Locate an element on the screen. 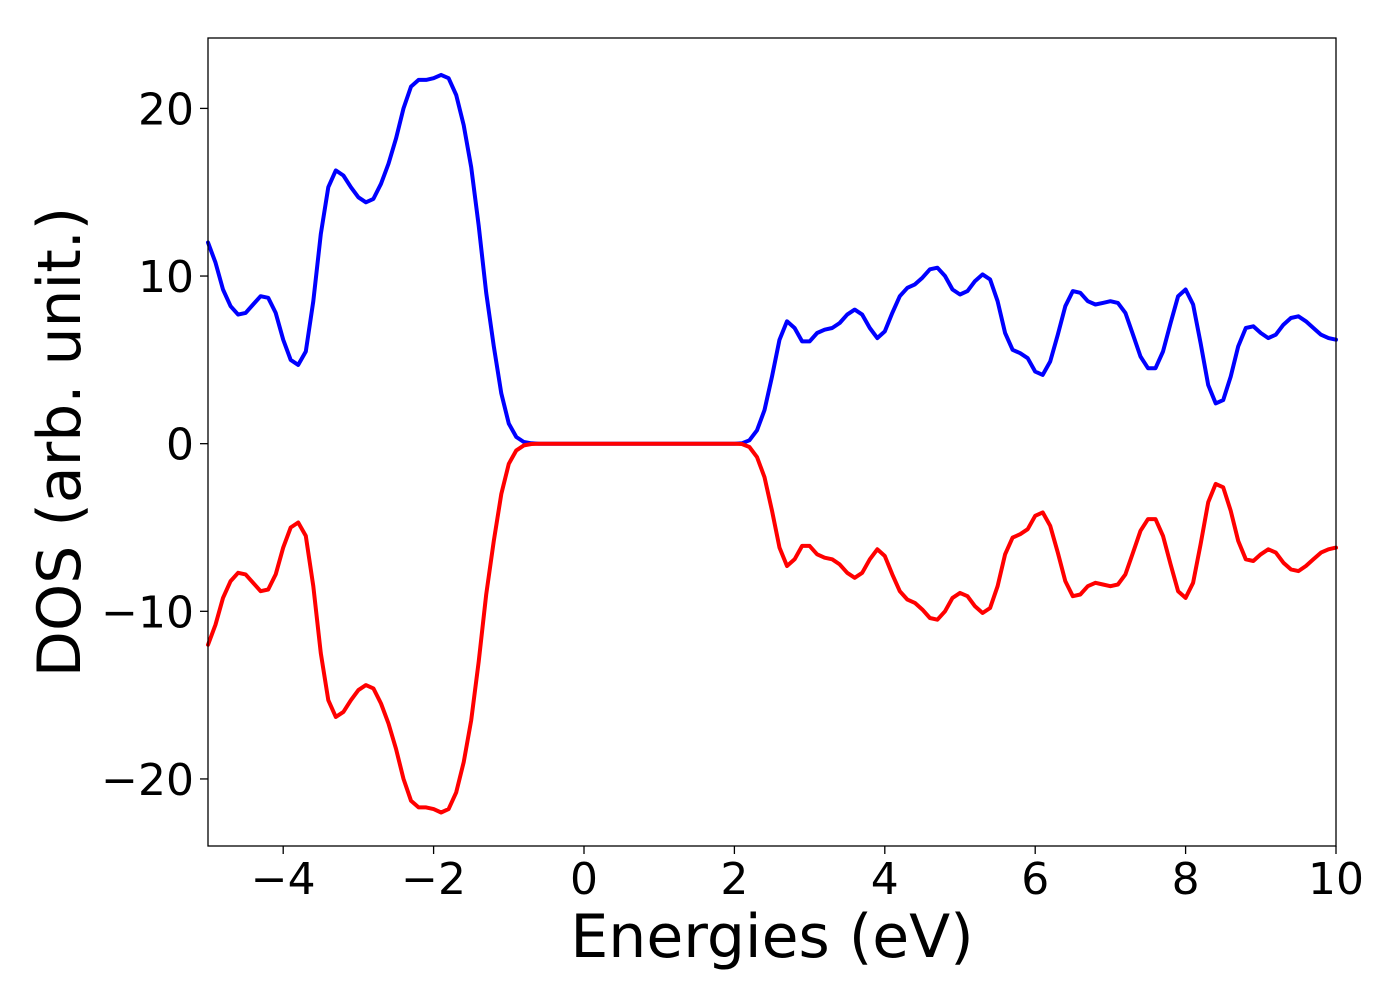 The image size is (1400, 1000). x-tick-label: 8 is located at coordinates (1186, 879).